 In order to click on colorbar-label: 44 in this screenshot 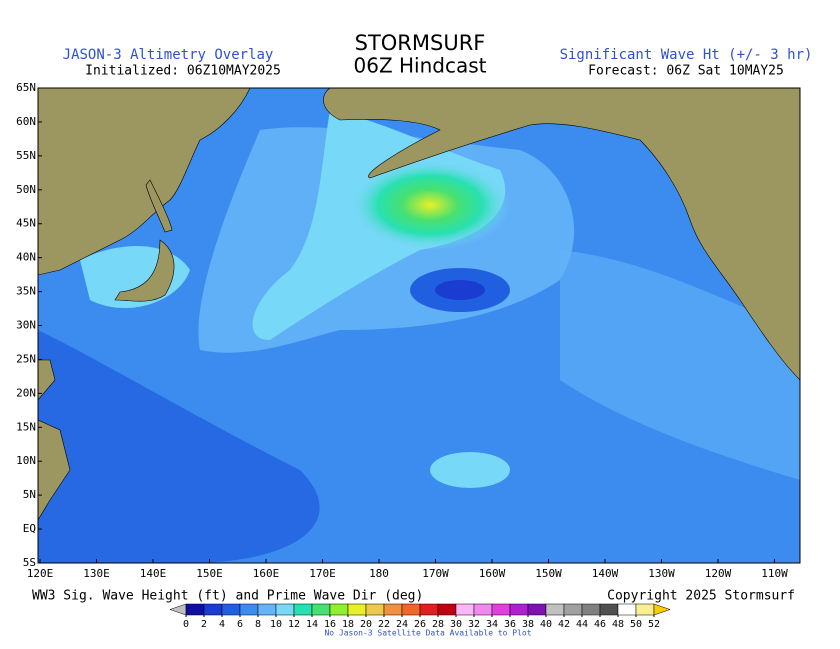, I will do `click(582, 624)`.